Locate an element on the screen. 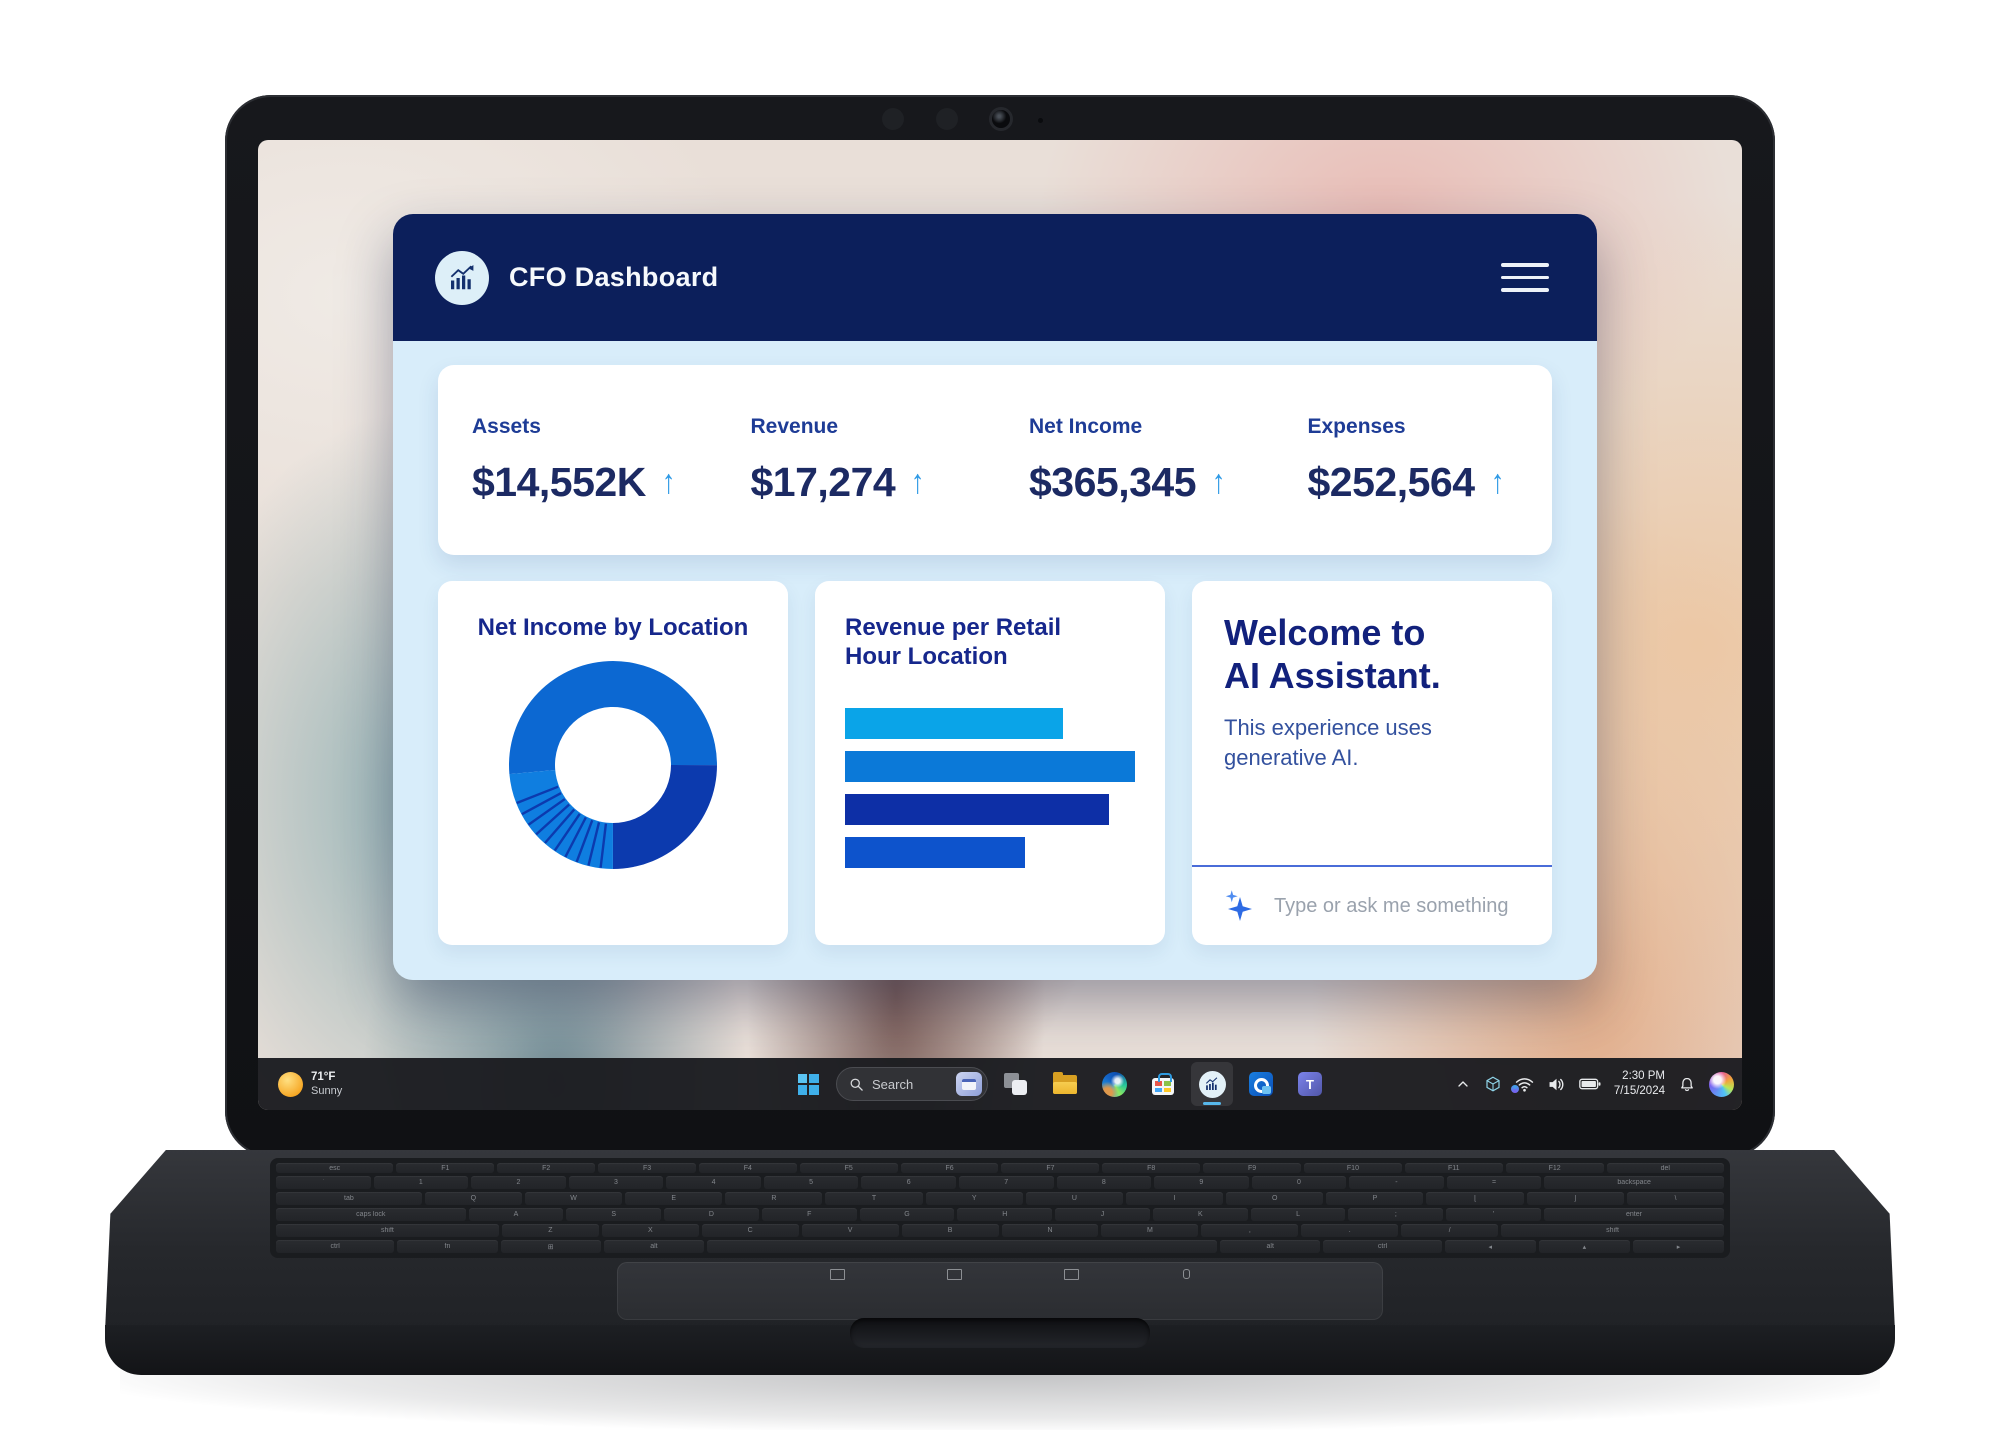  cfo-dashboard-logo is located at coordinates (462, 277).